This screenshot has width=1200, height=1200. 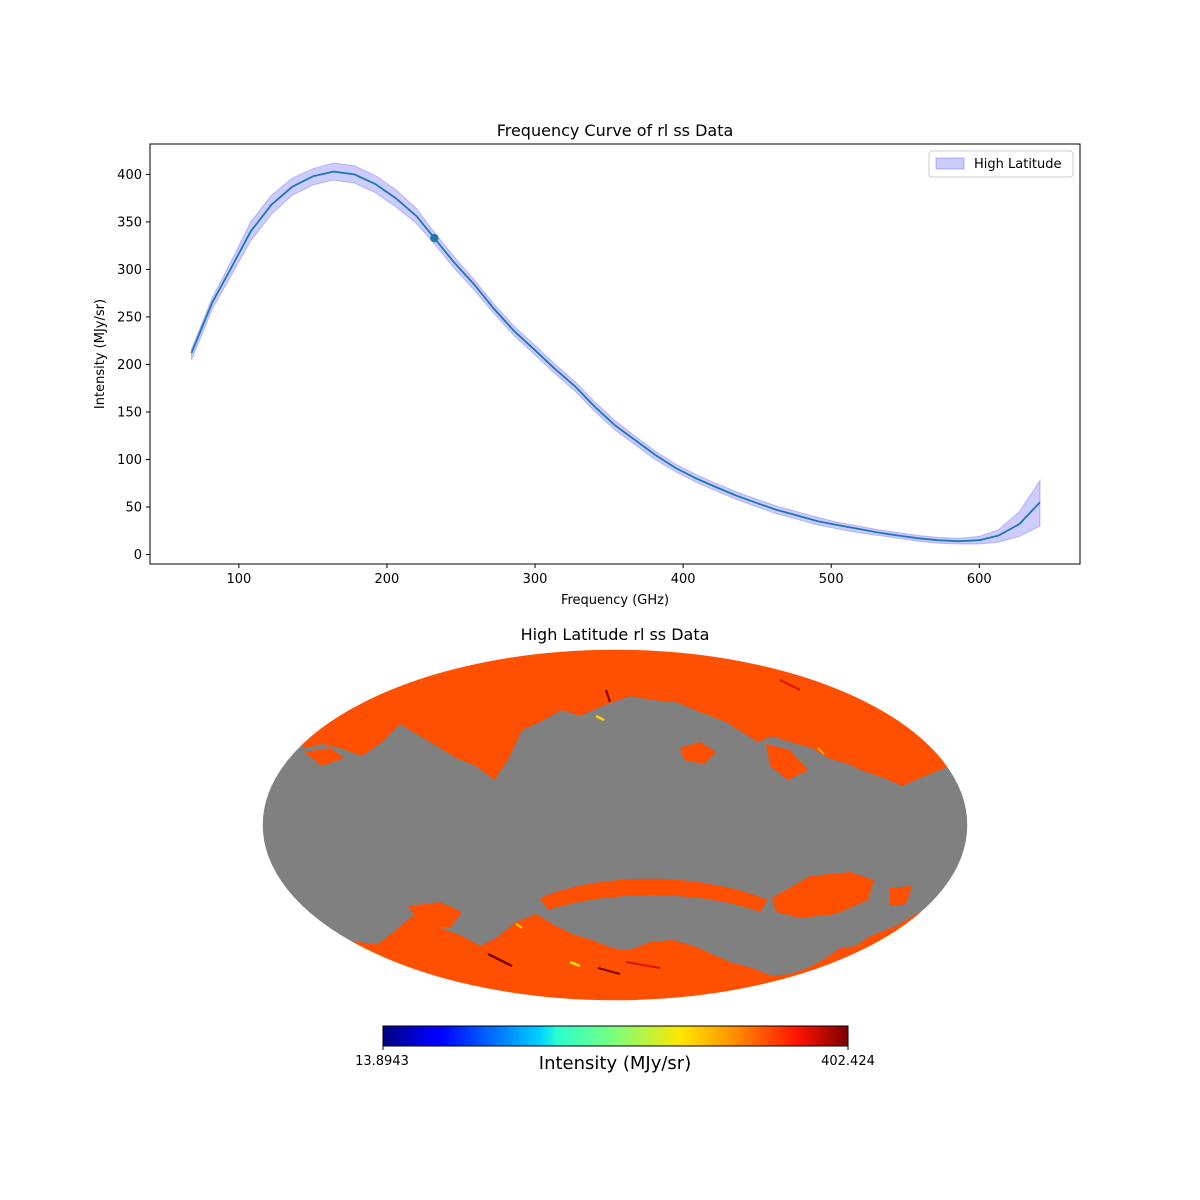 I want to click on north-high-latitude-region, so click(x=615, y=717).